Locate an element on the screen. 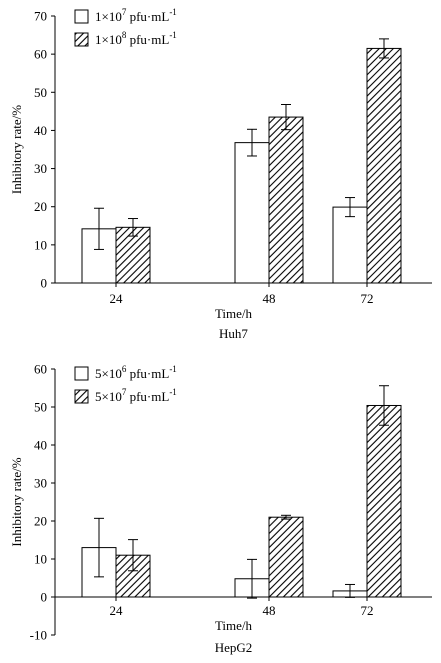 This screenshot has width=441, height=663. legend-label: 5×107 pfu·mL-1 is located at coordinates (136, 395).